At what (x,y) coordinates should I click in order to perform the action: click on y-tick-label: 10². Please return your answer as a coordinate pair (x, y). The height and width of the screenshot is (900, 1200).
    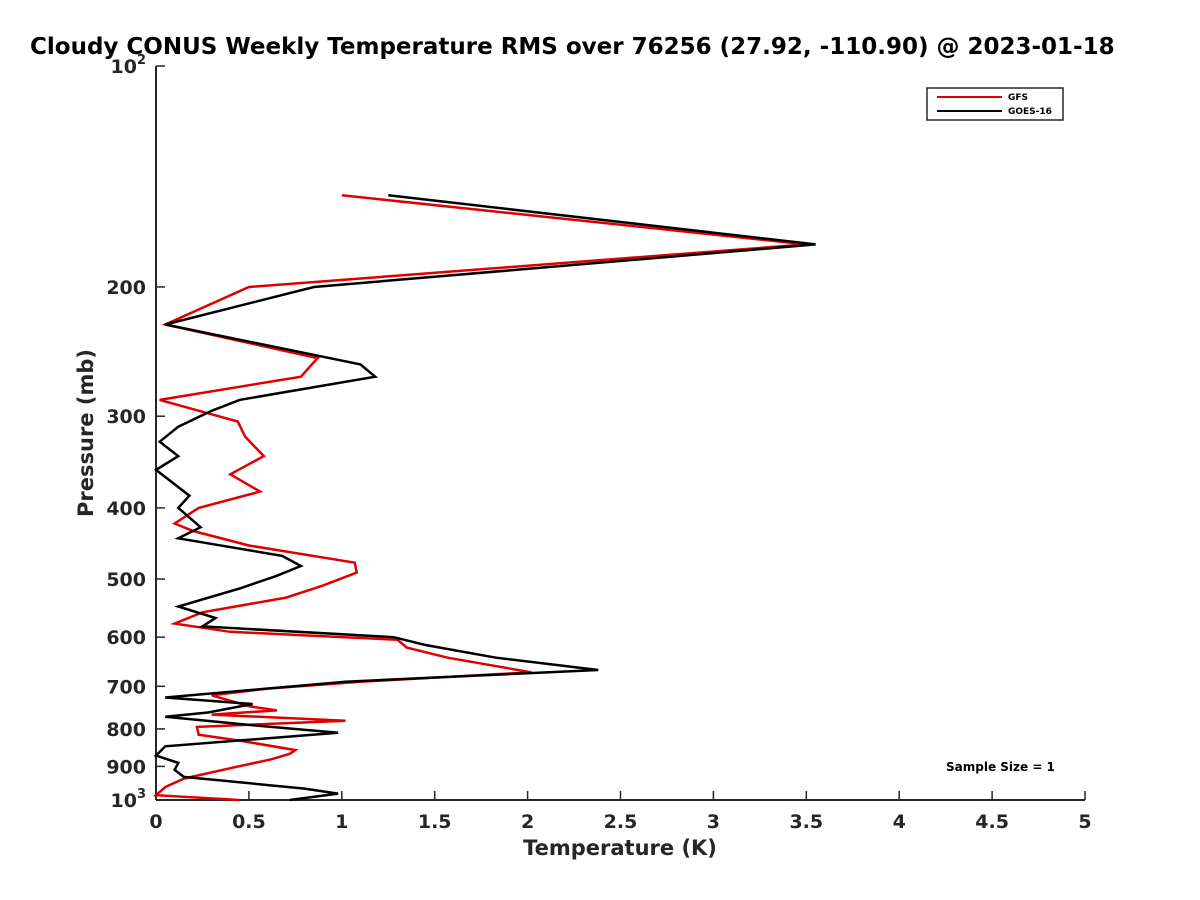
    Looking at the image, I should click on (129, 65).